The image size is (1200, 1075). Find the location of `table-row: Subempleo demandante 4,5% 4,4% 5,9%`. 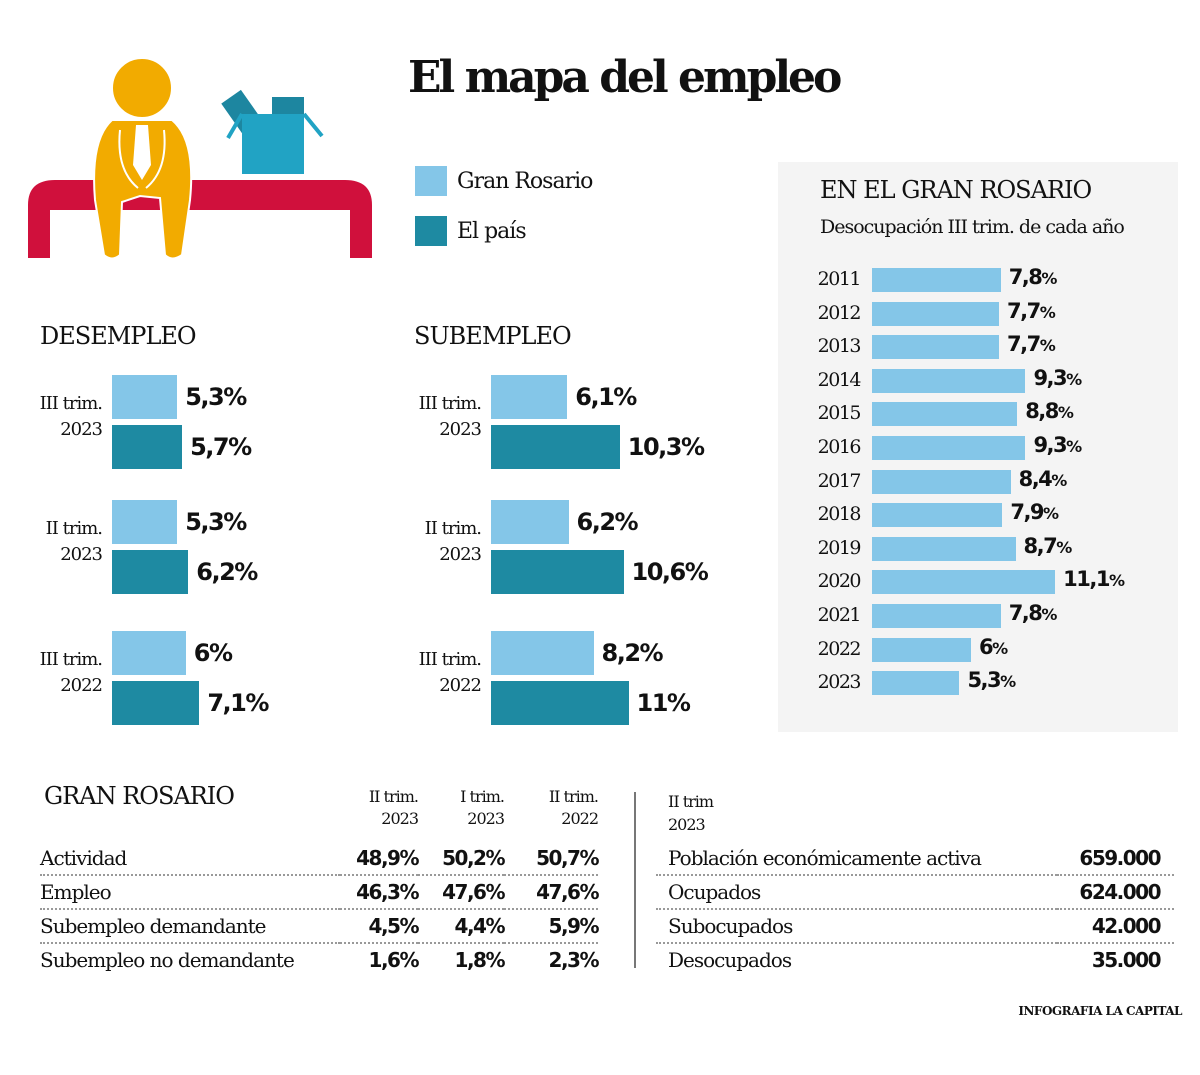

table-row: Subempleo demandante 4,5% 4,4% 5,9% is located at coordinates (320, 926).